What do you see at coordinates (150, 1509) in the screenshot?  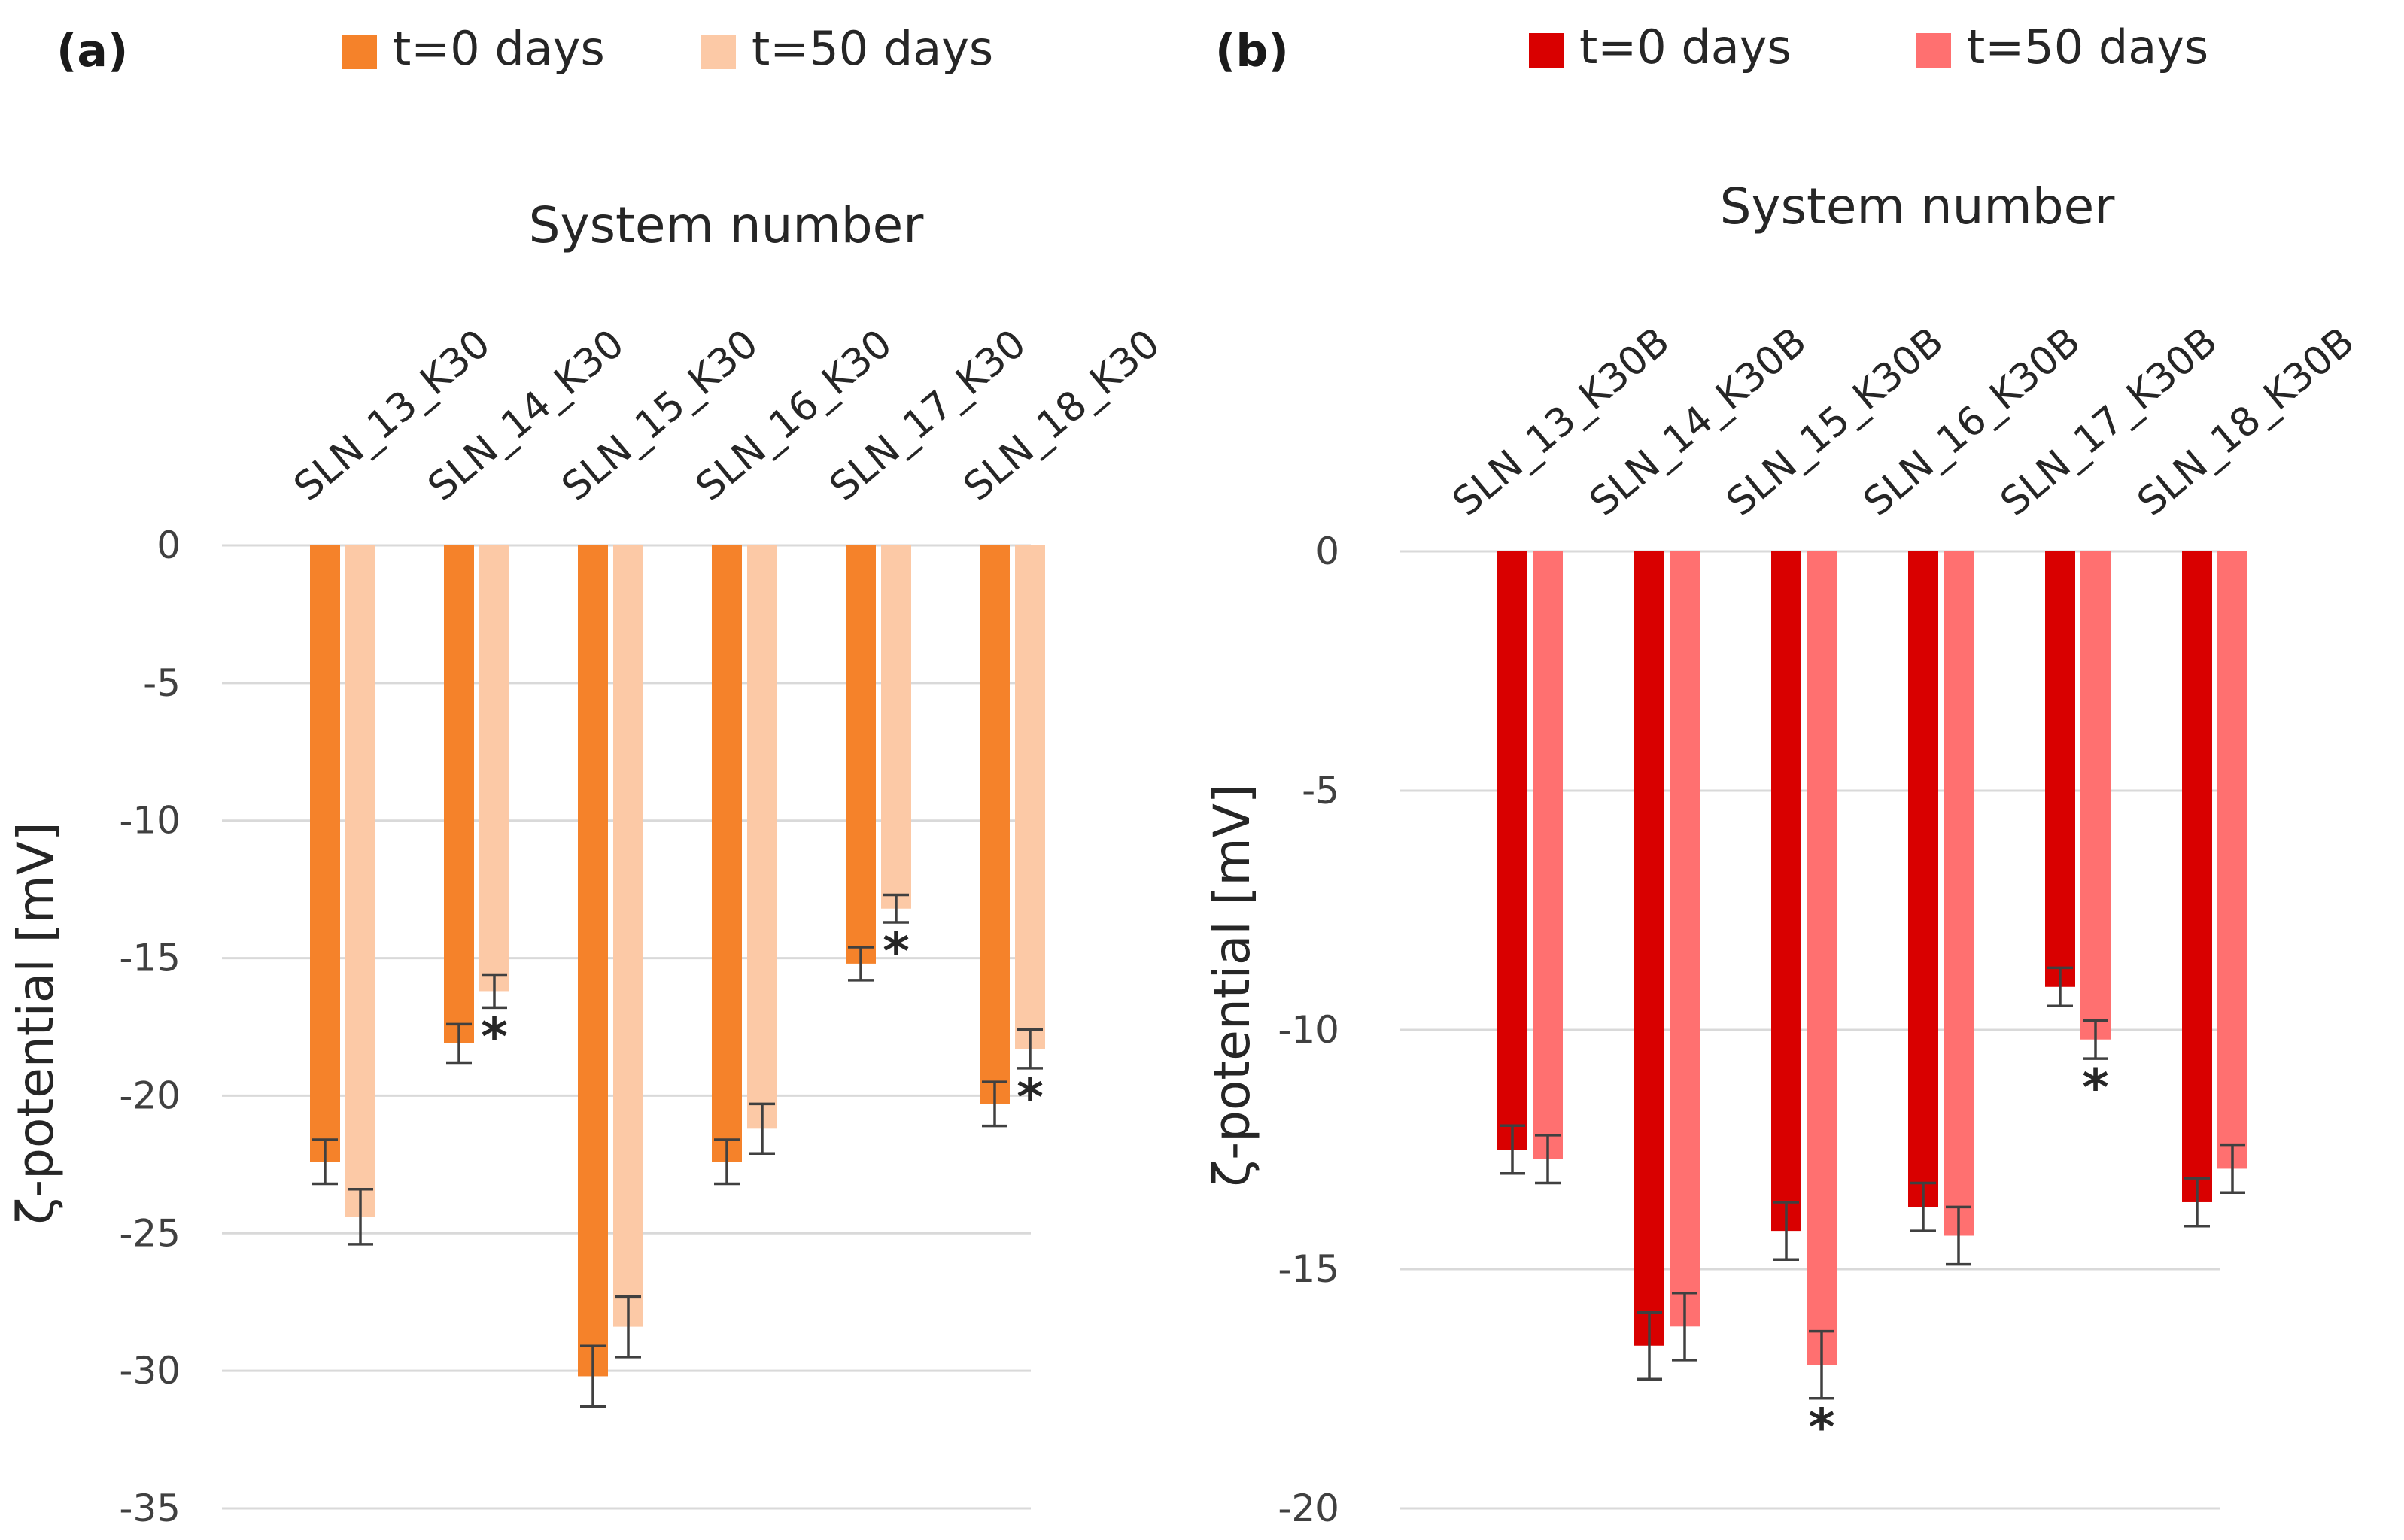 I see `y-tick-label: -35` at bounding box center [150, 1509].